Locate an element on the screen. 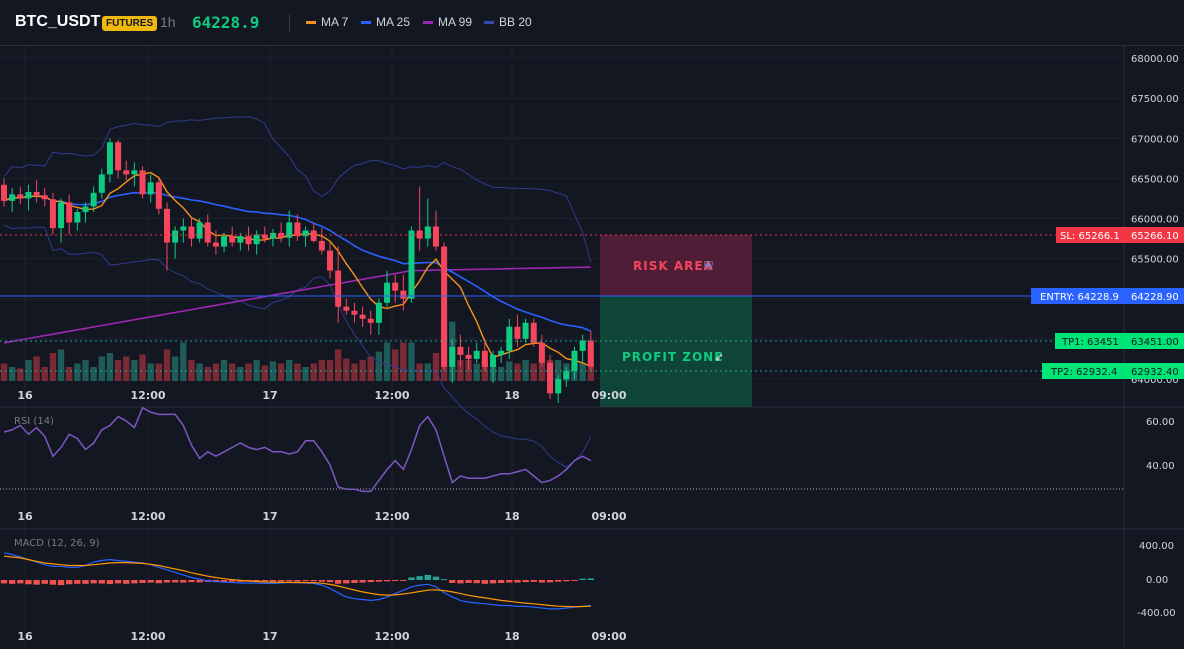 This screenshot has height=649, width=1184. price-tick-3: 66500.00 is located at coordinates (1155, 179).